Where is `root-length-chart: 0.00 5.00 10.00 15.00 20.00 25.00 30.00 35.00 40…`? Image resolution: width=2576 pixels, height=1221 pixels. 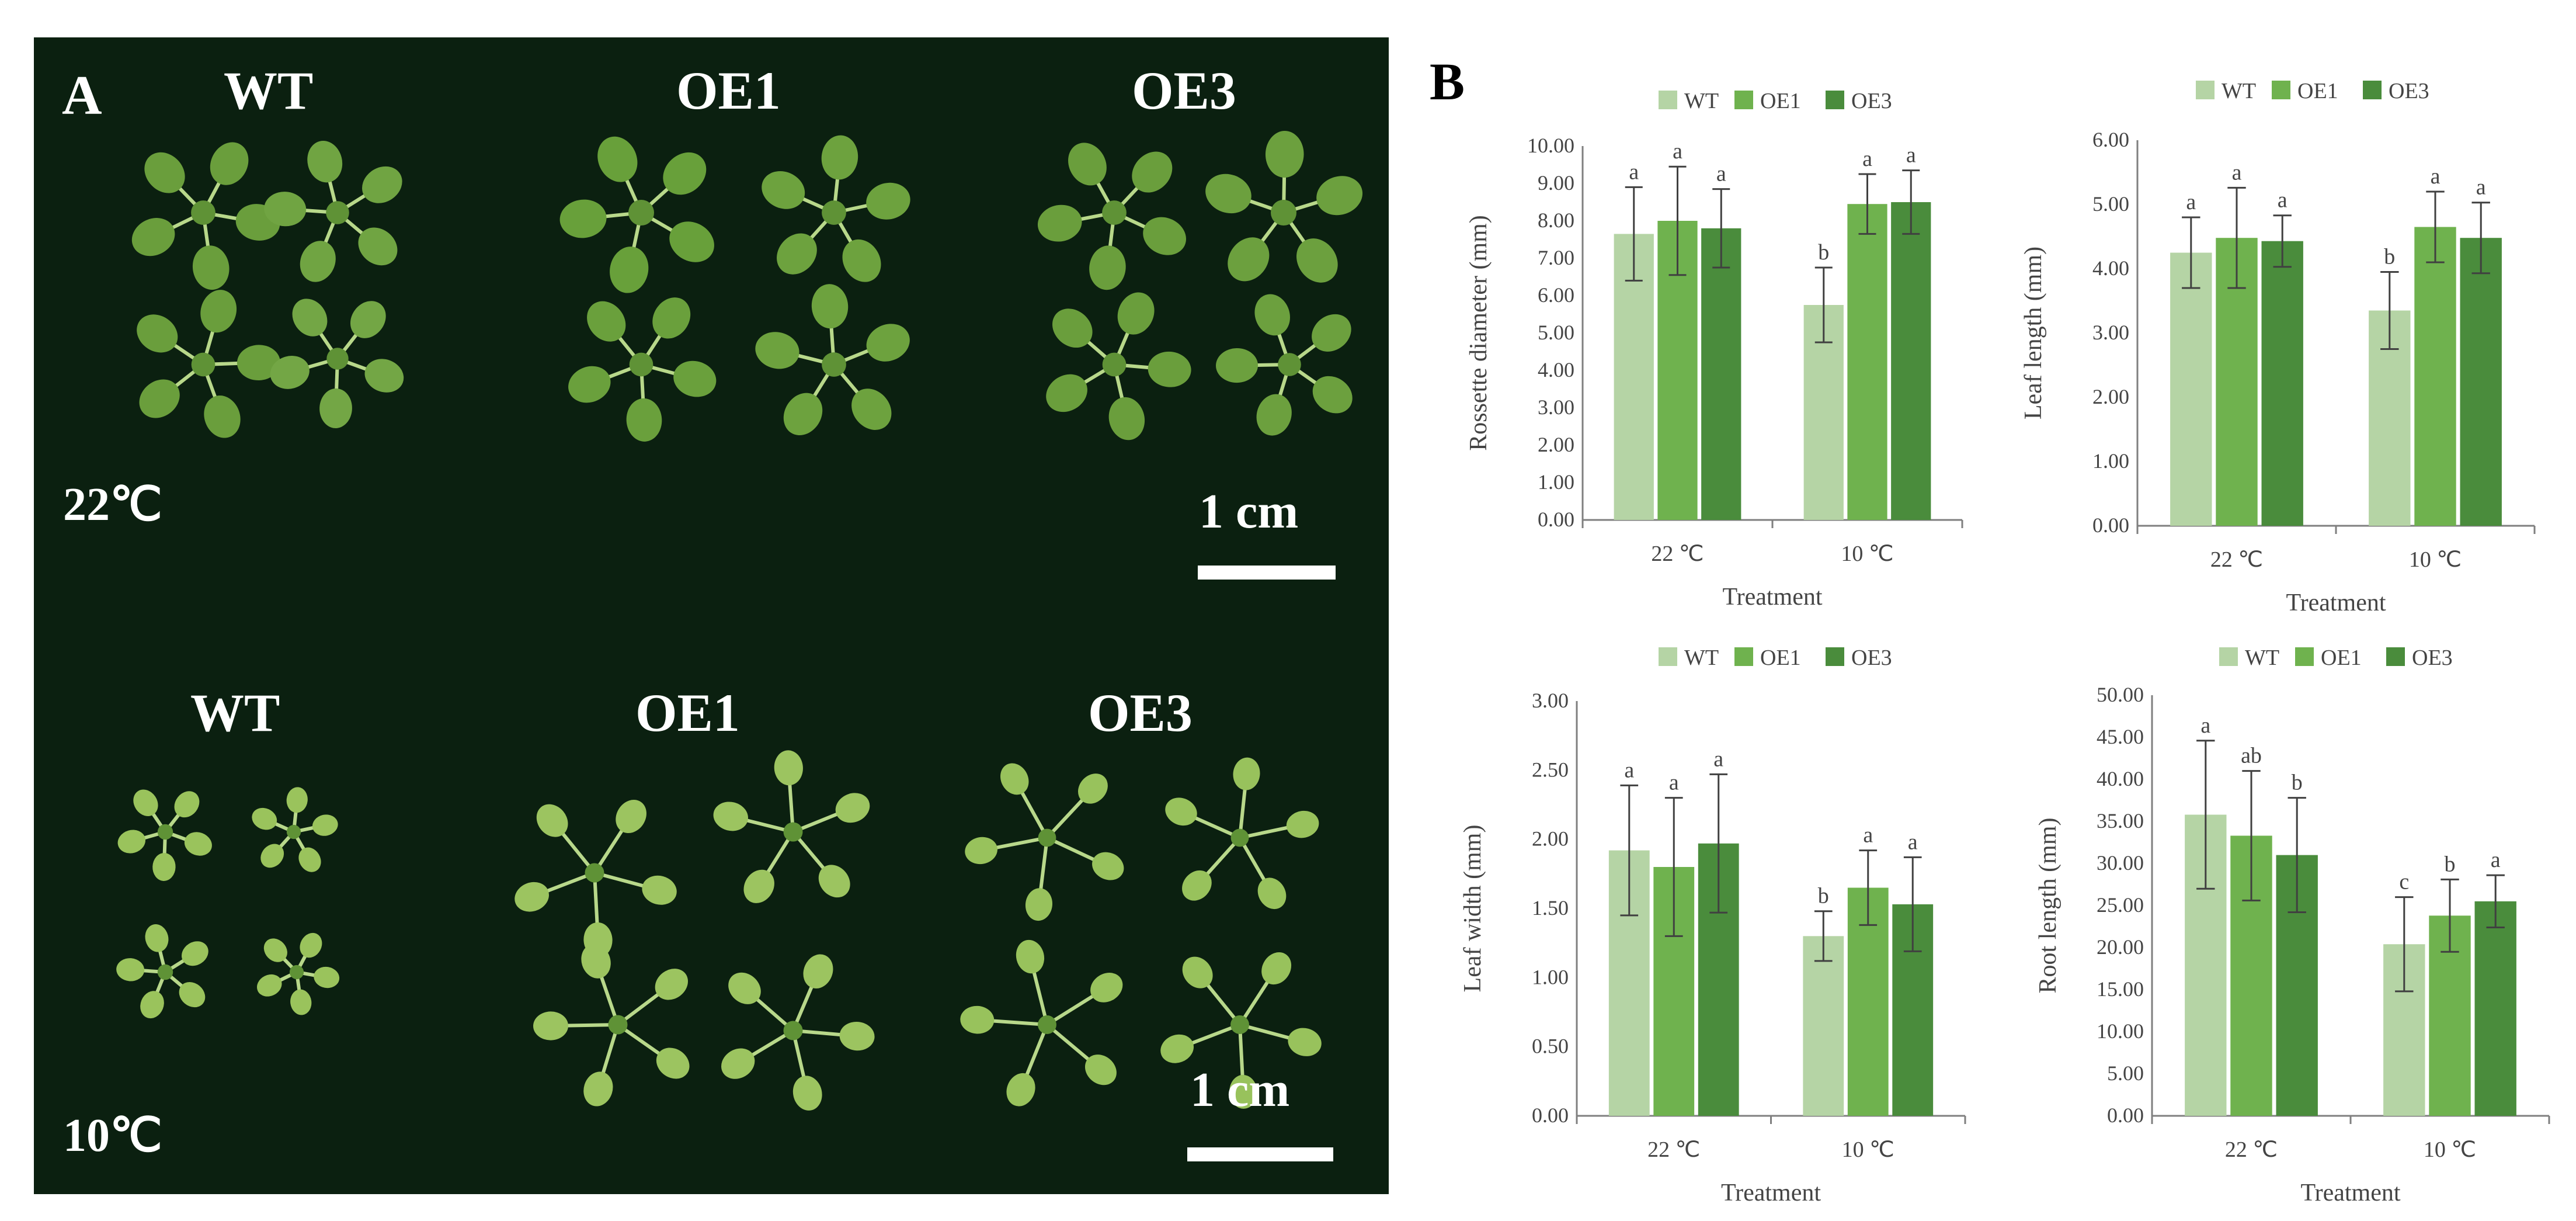 root-length-chart: 0.00 5.00 10.00 15.00 20.00 25.00 30.00 35.00 40… is located at coordinates (2292, 926).